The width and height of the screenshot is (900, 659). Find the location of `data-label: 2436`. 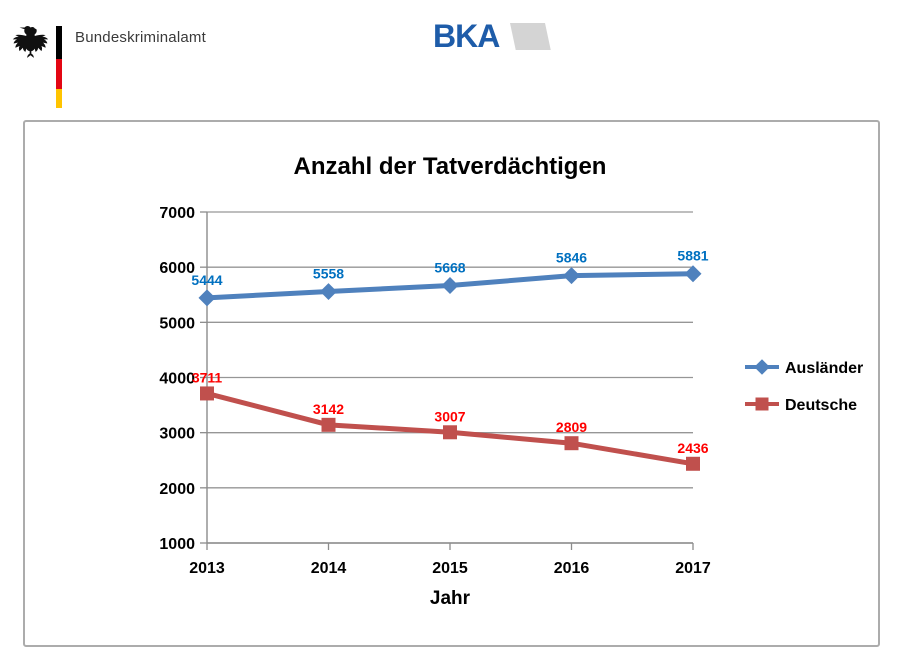

data-label: 2436 is located at coordinates (692, 448).